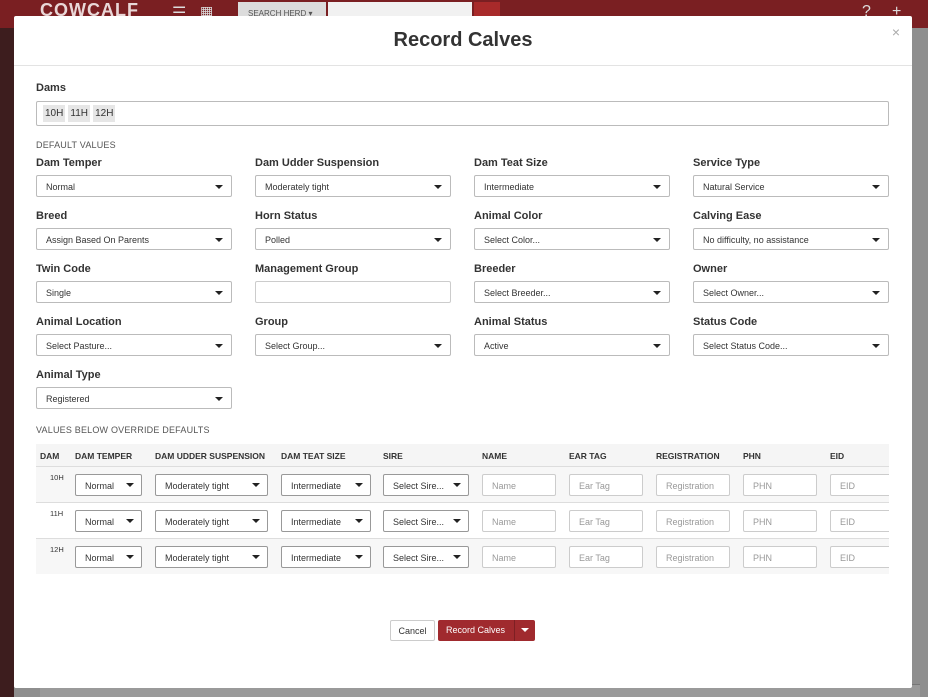 The height and width of the screenshot is (697, 928). Describe the element at coordinates (463, 40) in the screenshot. I see `modal-title: Record Calves` at that location.